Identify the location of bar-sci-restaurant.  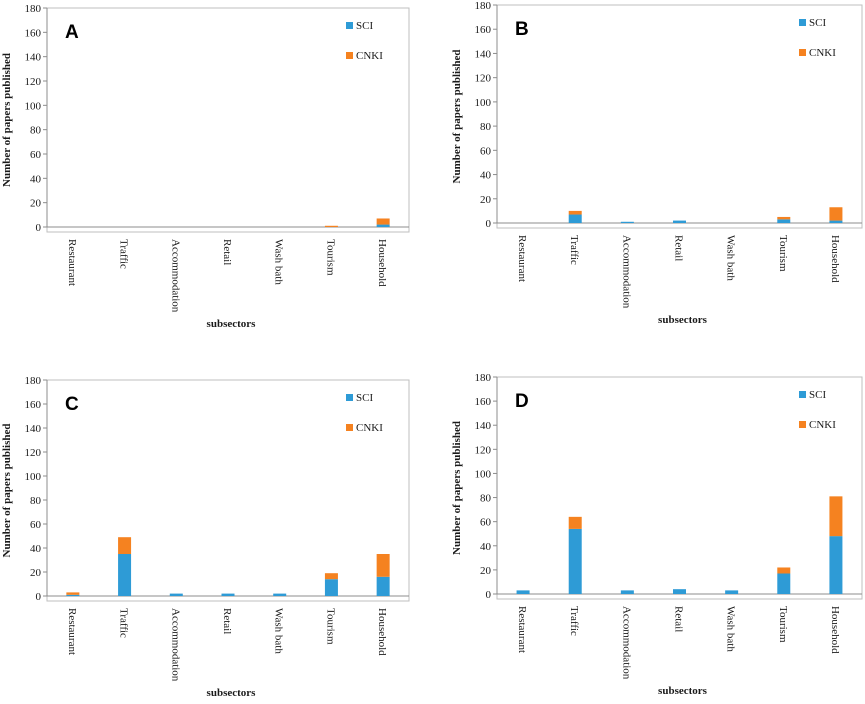
(73, 595).